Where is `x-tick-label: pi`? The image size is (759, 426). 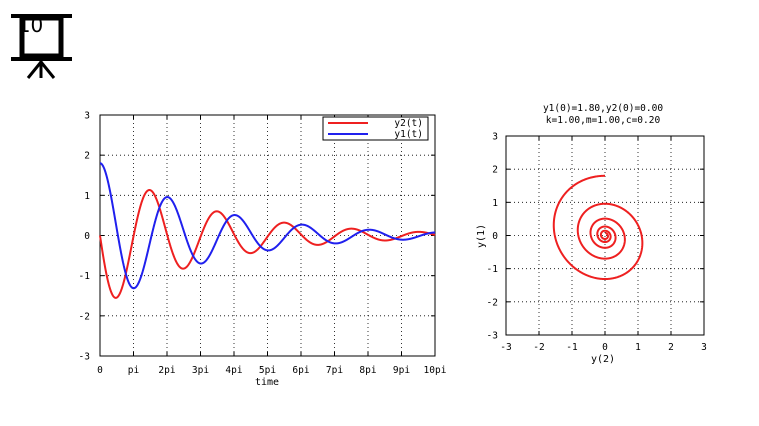 x-tick-label: pi is located at coordinates (134, 370).